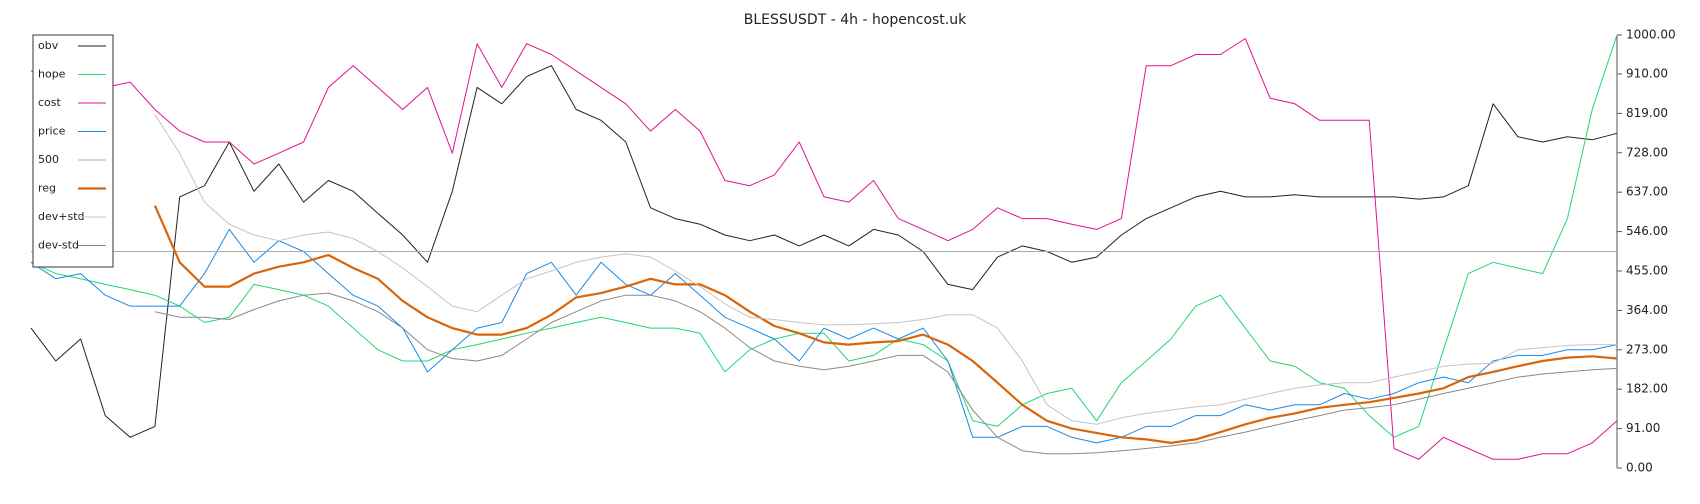  Describe the element at coordinates (1647, 152) in the screenshot. I see `y-tick-label: 728.00` at that location.